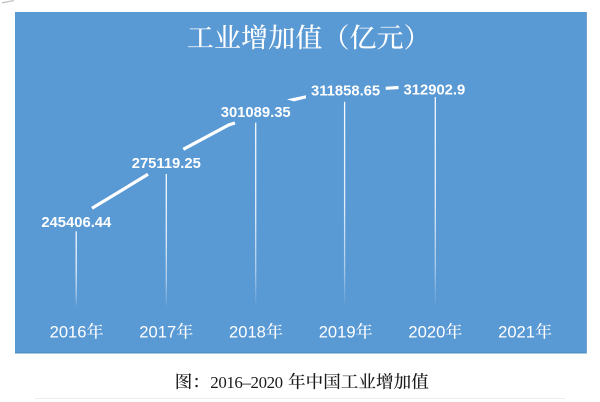 The height and width of the screenshot is (402, 600). What do you see at coordinates (426, 332) in the screenshot?
I see `svg-text: 2020` at bounding box center [426, 332].